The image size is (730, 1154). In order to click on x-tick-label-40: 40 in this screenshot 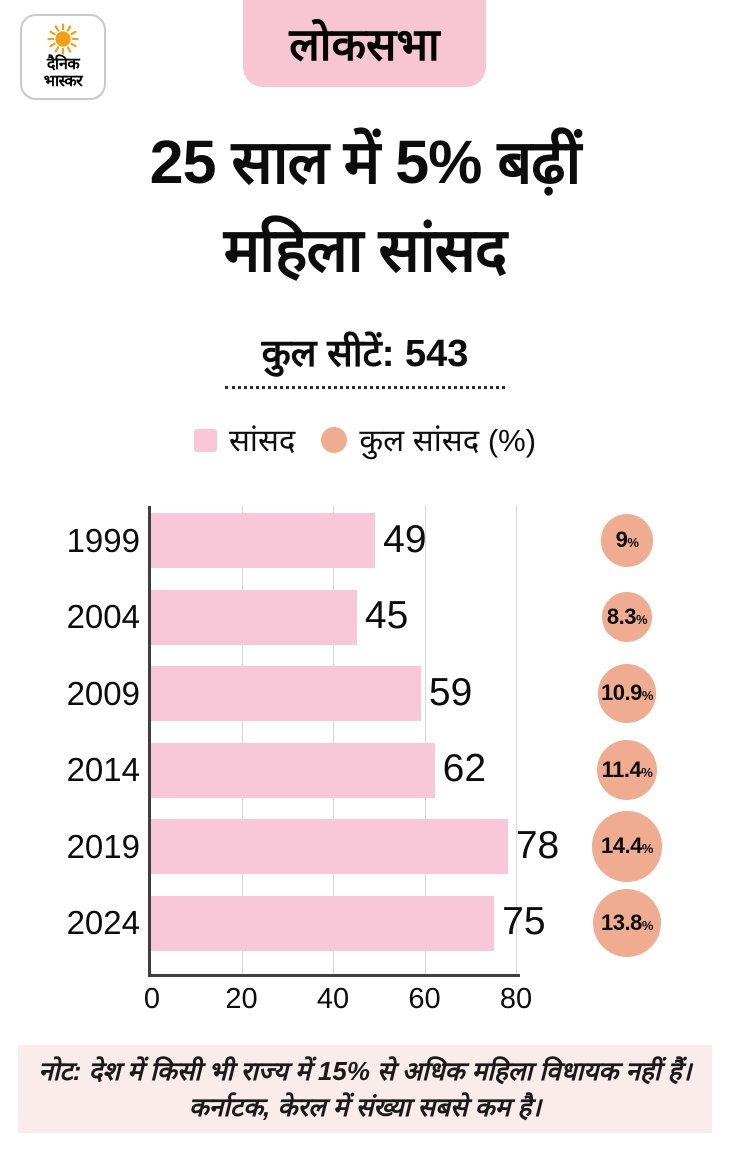, I will do `click(333, 999)`.